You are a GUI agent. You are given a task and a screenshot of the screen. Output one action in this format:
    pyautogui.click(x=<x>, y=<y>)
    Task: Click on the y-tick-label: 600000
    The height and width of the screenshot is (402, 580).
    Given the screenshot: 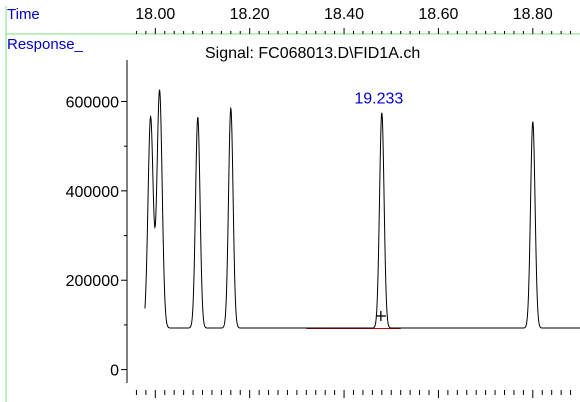 What is the action you would take?
    pyautogui.click(x=92, y=102)
    